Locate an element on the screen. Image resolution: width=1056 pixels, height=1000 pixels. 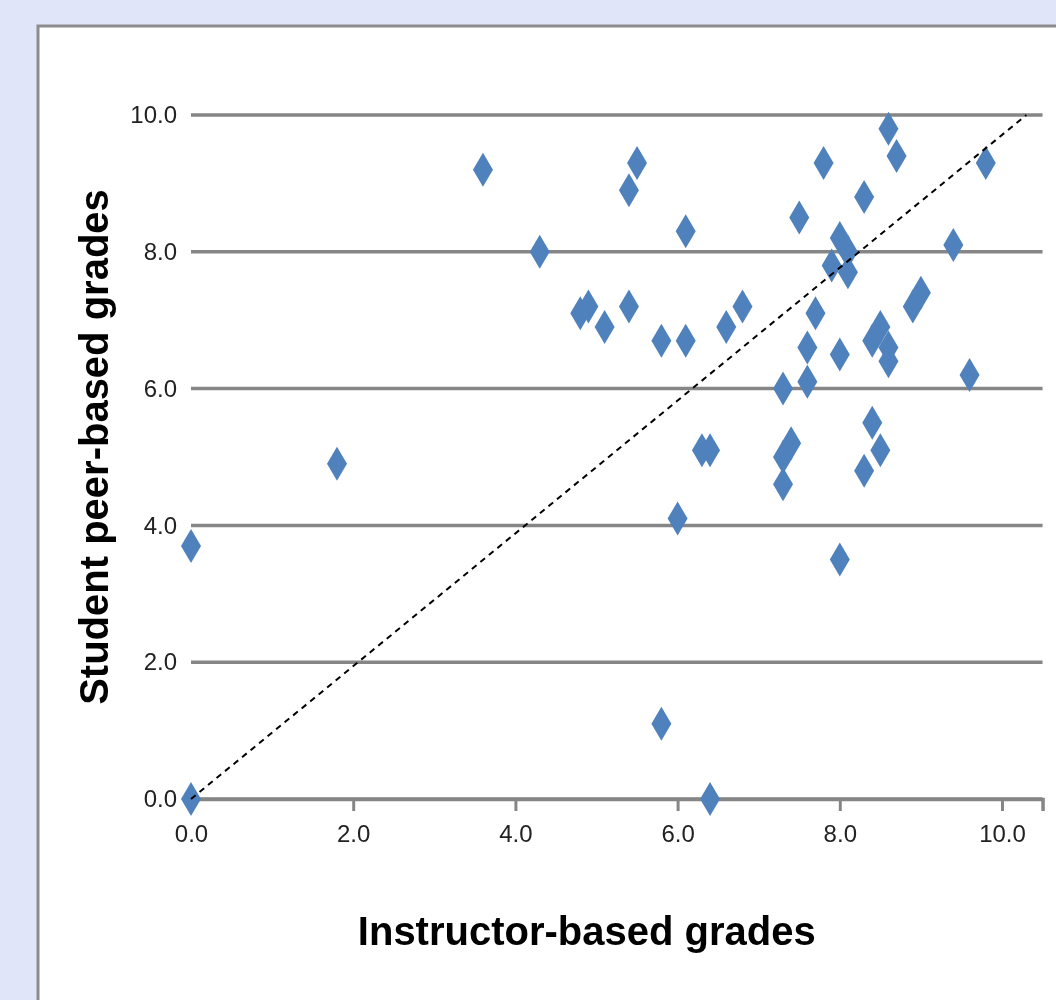
y-axis-title: Student peer-based grades is located at coordinates (94, 447).